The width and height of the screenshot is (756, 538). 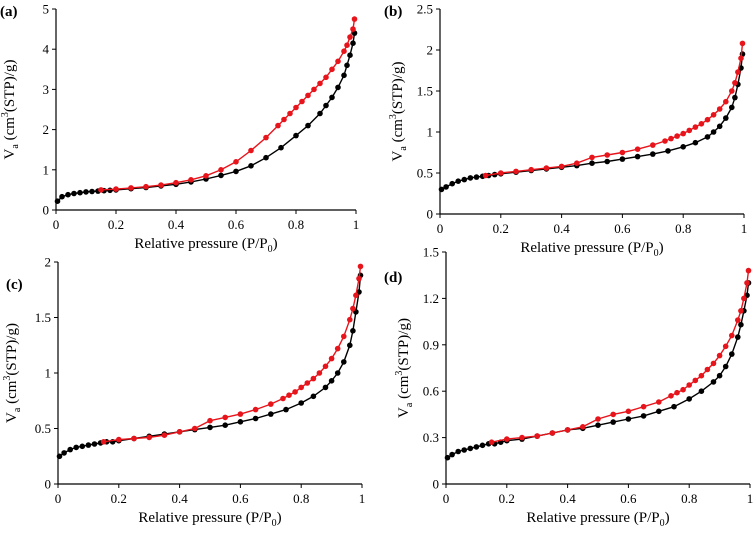 What do you see at coordinates (46, 89) in the screenshot?
I see `y-tick-label: 3` at bounding box center [46, 89].